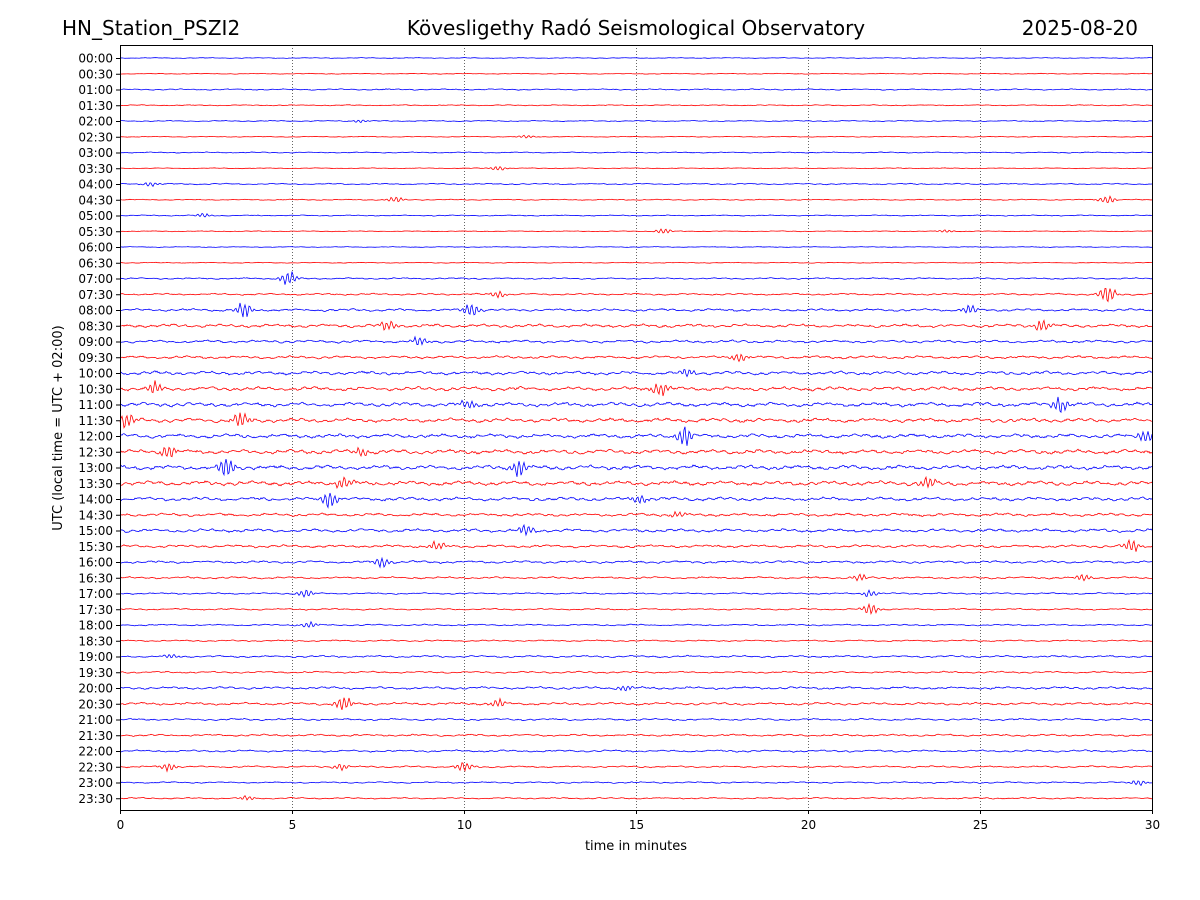 The height and width of the screenshot is (900, 1200). Describe the element at coordinates (95, 641) in the screenshot. I see `ytick-label: 18:30` at that location.